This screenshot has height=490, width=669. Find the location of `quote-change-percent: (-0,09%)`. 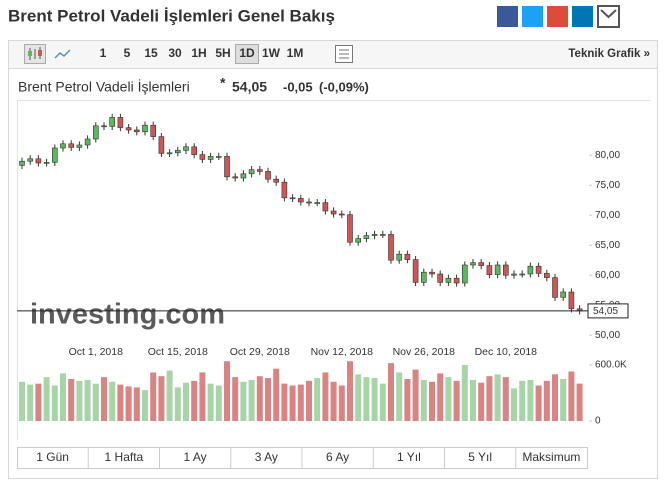

quote-change-percent: (-0,09%) is located at coordinates (344, 86).